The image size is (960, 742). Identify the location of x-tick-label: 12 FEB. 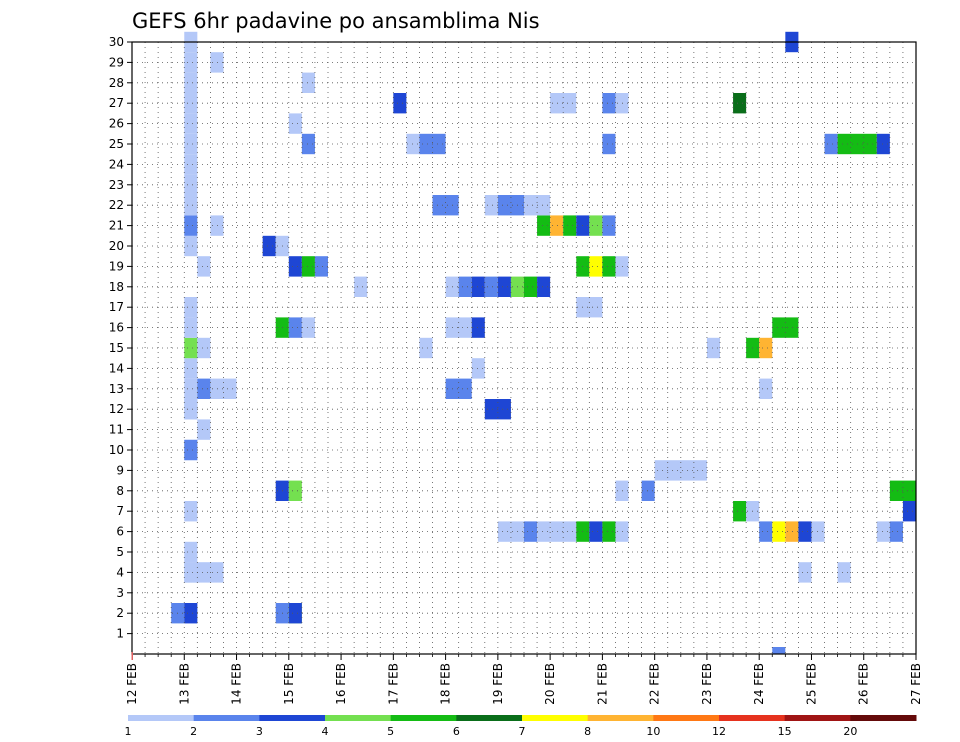
(132, 684).